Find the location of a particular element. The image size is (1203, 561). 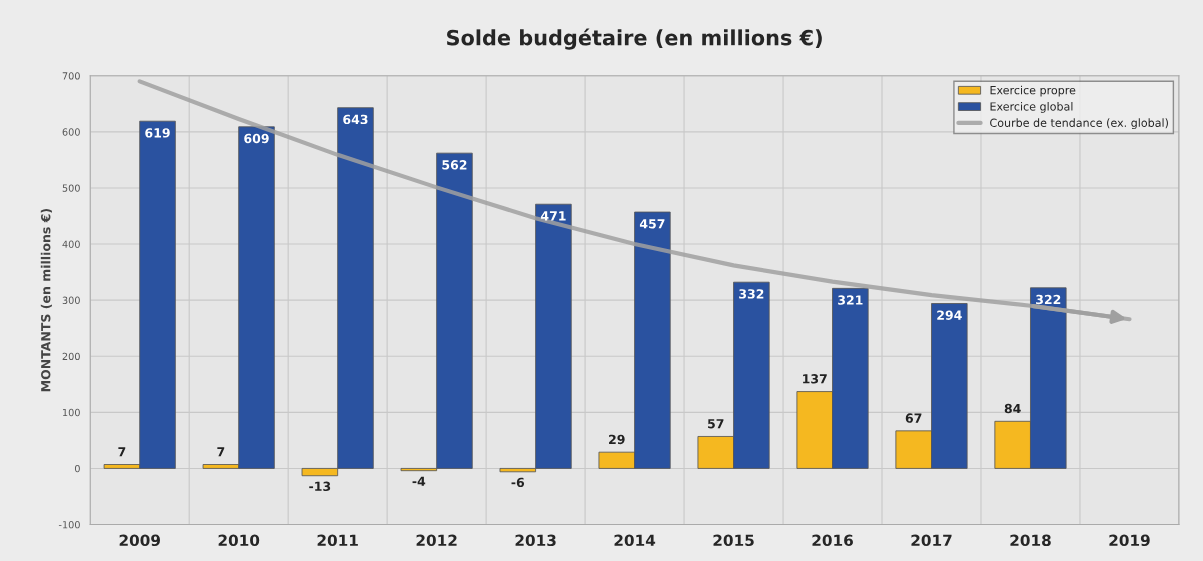

legend-label: Exercice propre is located at coordinates (1033, 91).